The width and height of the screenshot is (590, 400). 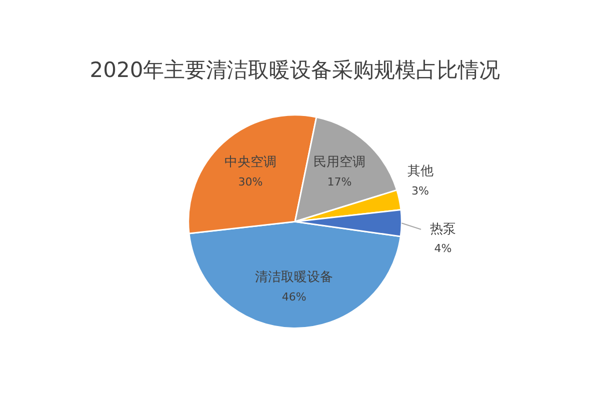 I want to click on data-label: 30%, so click(x=250, y=182).